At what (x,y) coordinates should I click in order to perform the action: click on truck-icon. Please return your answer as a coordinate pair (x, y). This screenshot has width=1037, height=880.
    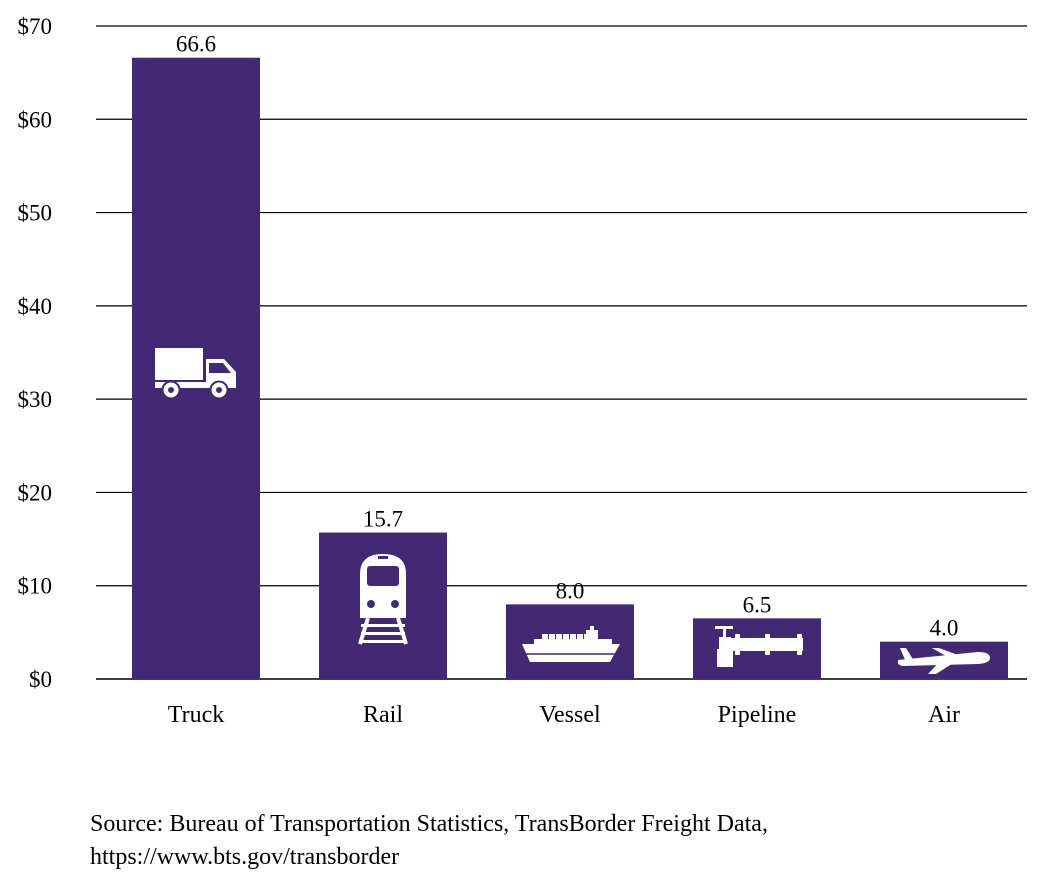
    Looking at the image, I should click on (195, 374).